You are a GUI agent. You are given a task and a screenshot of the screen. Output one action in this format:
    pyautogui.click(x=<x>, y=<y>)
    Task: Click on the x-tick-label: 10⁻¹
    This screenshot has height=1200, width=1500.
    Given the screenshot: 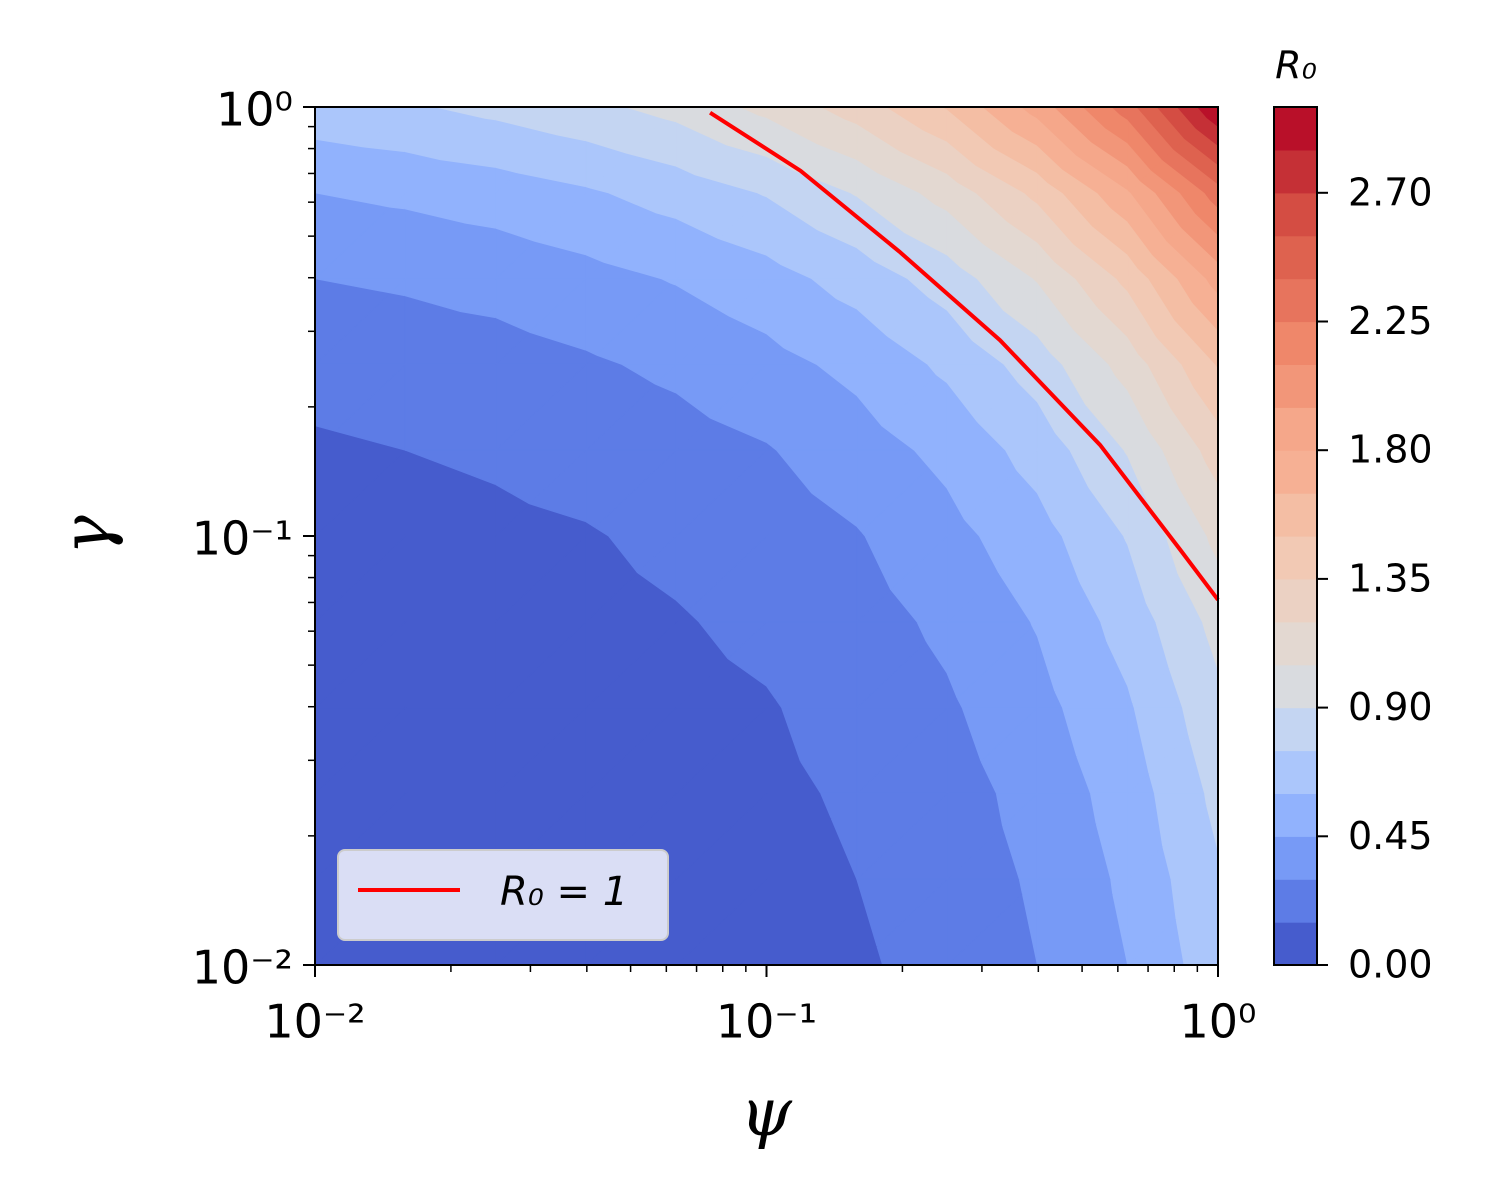 What is the action you would take?
    pyautogui.click(x=766, y=1022)
    